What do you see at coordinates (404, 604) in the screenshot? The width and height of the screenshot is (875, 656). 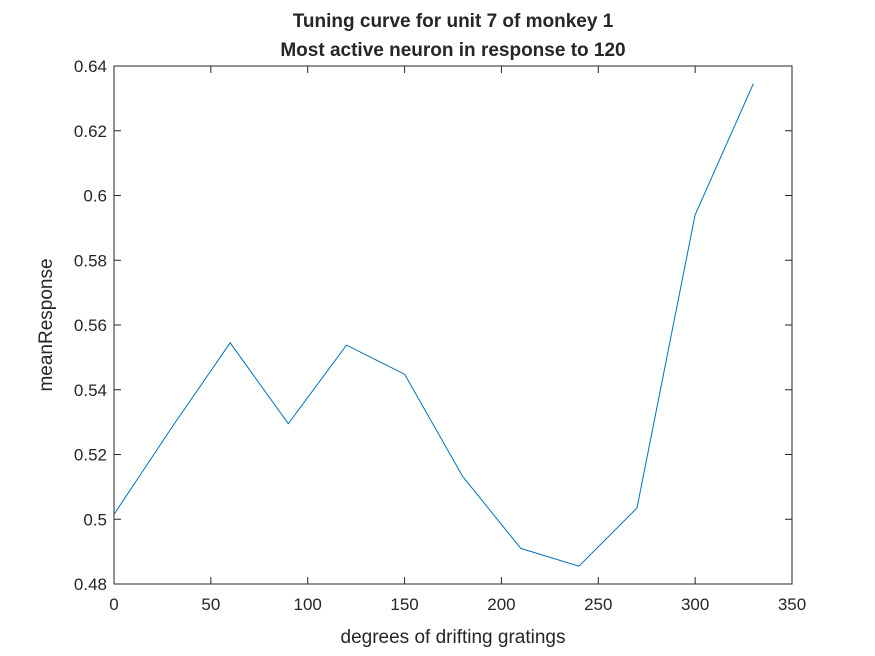 I see `x-tick-label: 150` at bounding box center [404, 604].